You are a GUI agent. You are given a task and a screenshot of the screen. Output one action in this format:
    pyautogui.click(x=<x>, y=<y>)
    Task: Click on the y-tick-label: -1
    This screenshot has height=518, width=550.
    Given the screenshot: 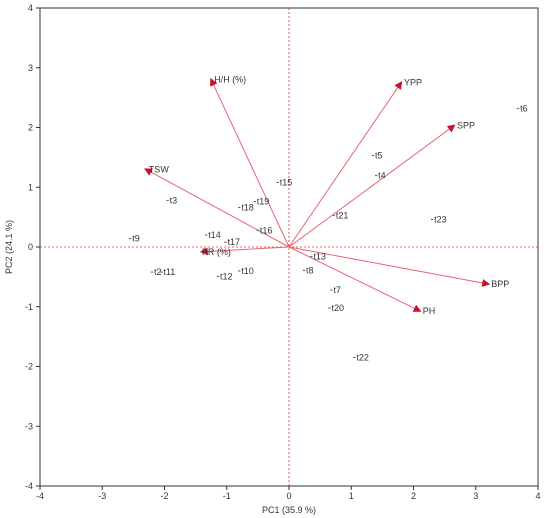 What is the action you would take?
    pyautogui.click(x=29, y=307)
    